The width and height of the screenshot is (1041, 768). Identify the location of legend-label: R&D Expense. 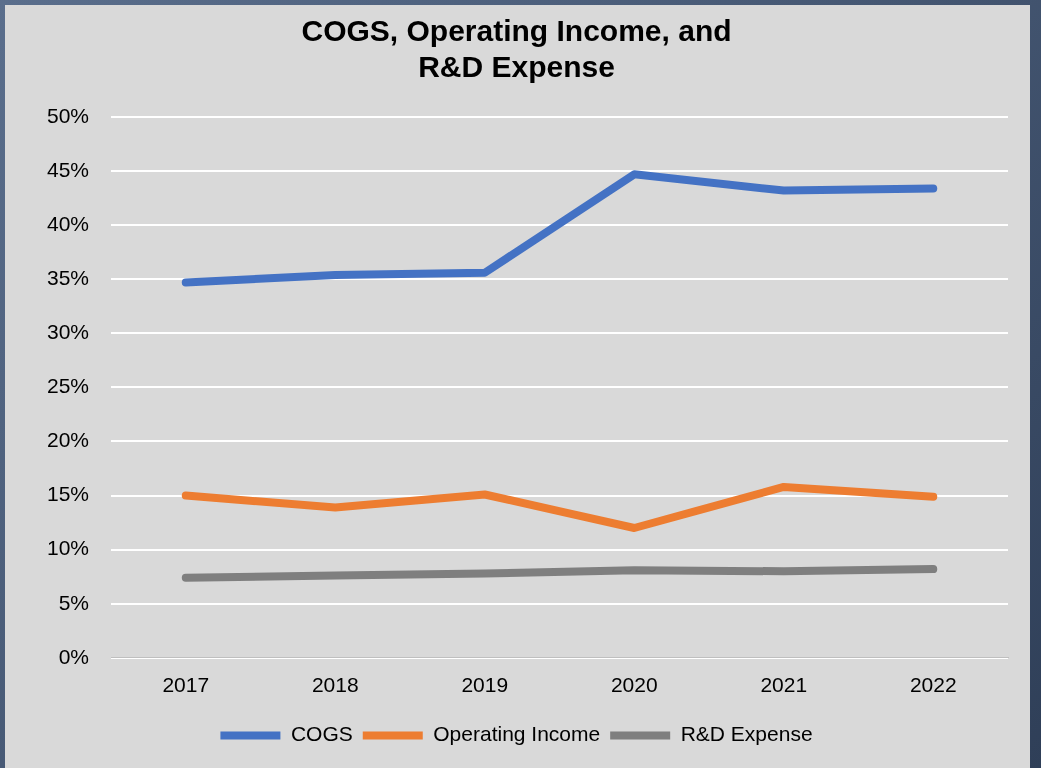
(746, 734).